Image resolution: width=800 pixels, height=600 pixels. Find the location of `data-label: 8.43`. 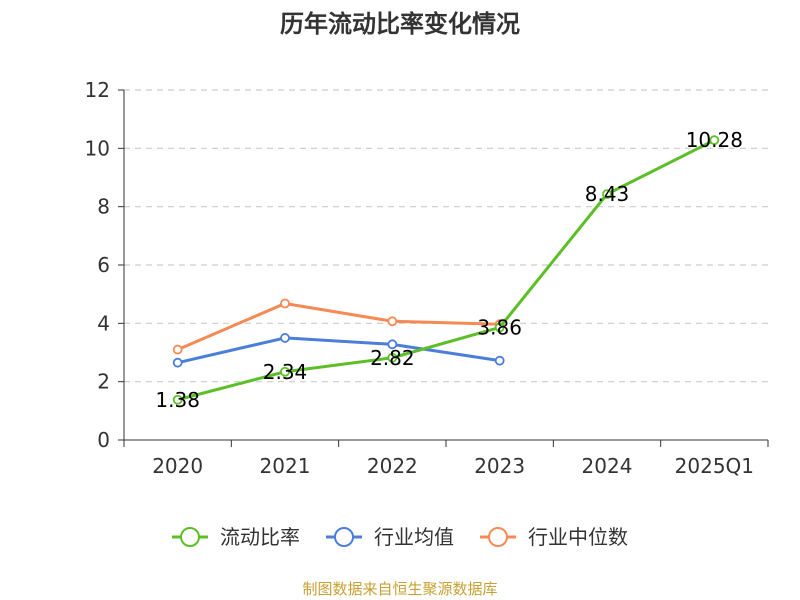

data-label: 8.43 is located at coordinates (607, 194).